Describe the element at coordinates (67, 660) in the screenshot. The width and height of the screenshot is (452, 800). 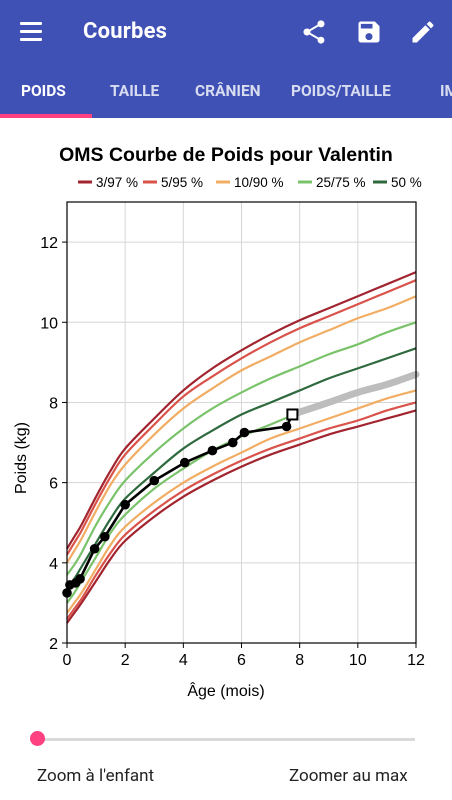
I see `x-tick-label: 0` at that location.